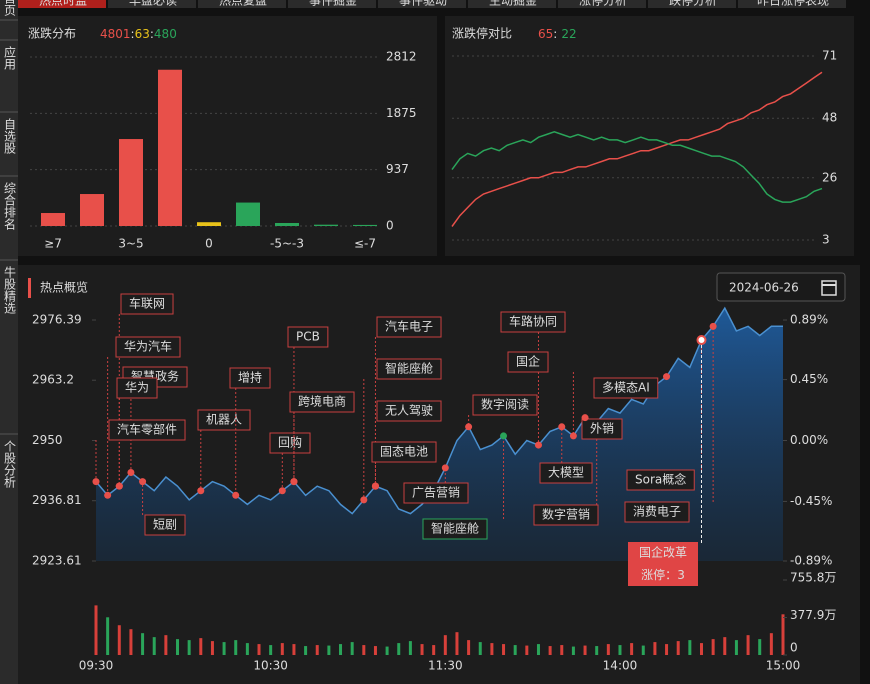  Describe the element at coordinates (826, 240) in the screenshot. I see `y-tick-label: 3` at that location.